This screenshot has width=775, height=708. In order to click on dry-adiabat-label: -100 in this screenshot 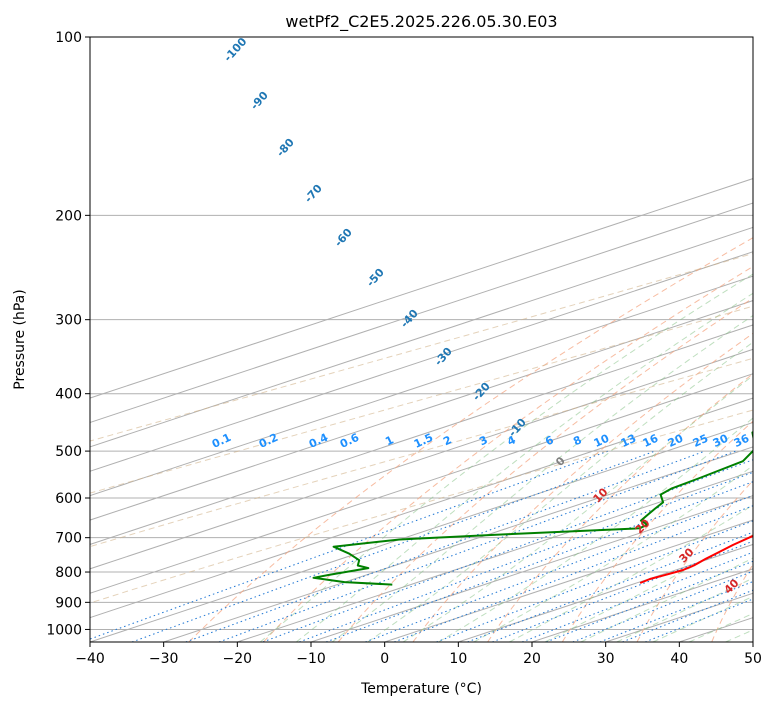, I will do `click(235, 49)`.